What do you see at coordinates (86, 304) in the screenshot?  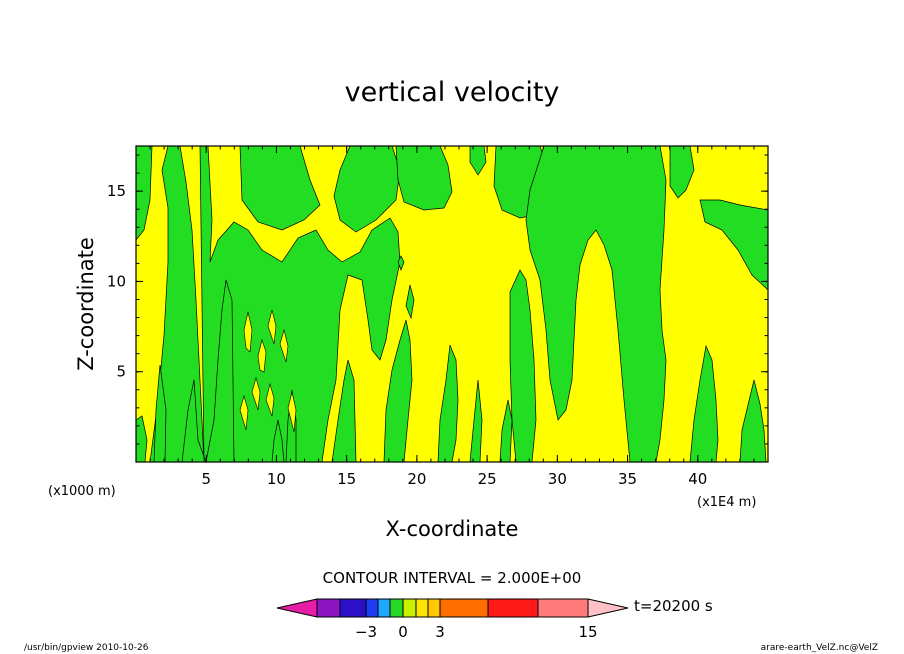 I see `y-axis-label: Z-coordinate` at bounding box center [86, 304].